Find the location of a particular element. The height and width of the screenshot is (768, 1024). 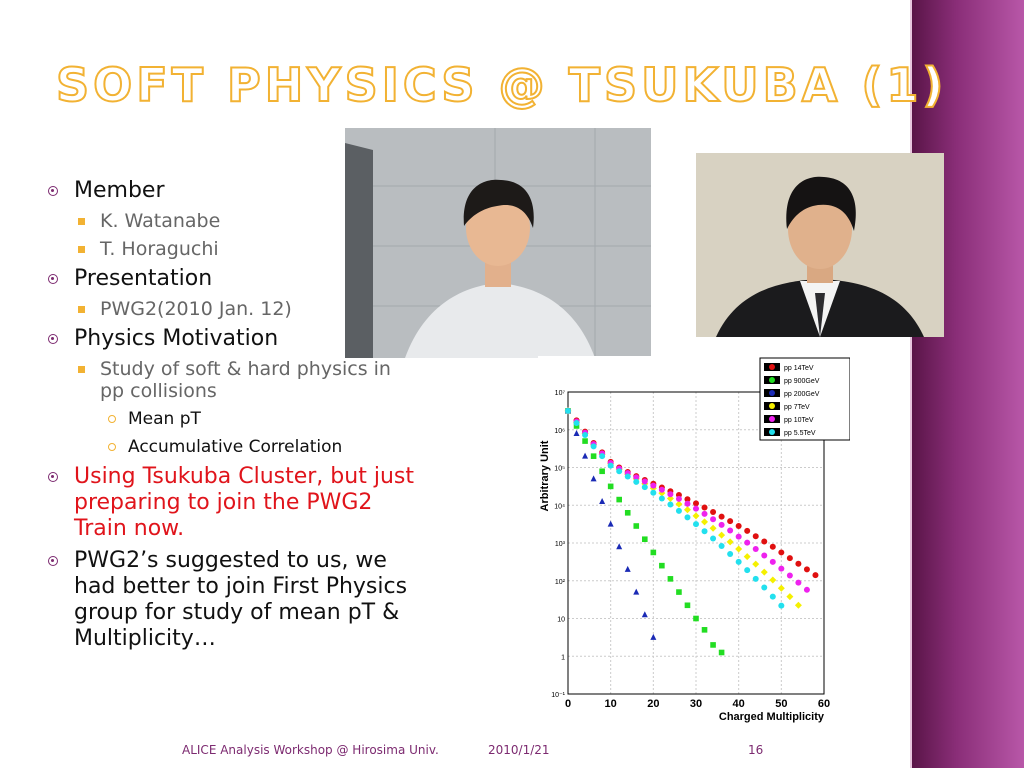

x-tick-label: 20 is located at coordinates (653, 704).